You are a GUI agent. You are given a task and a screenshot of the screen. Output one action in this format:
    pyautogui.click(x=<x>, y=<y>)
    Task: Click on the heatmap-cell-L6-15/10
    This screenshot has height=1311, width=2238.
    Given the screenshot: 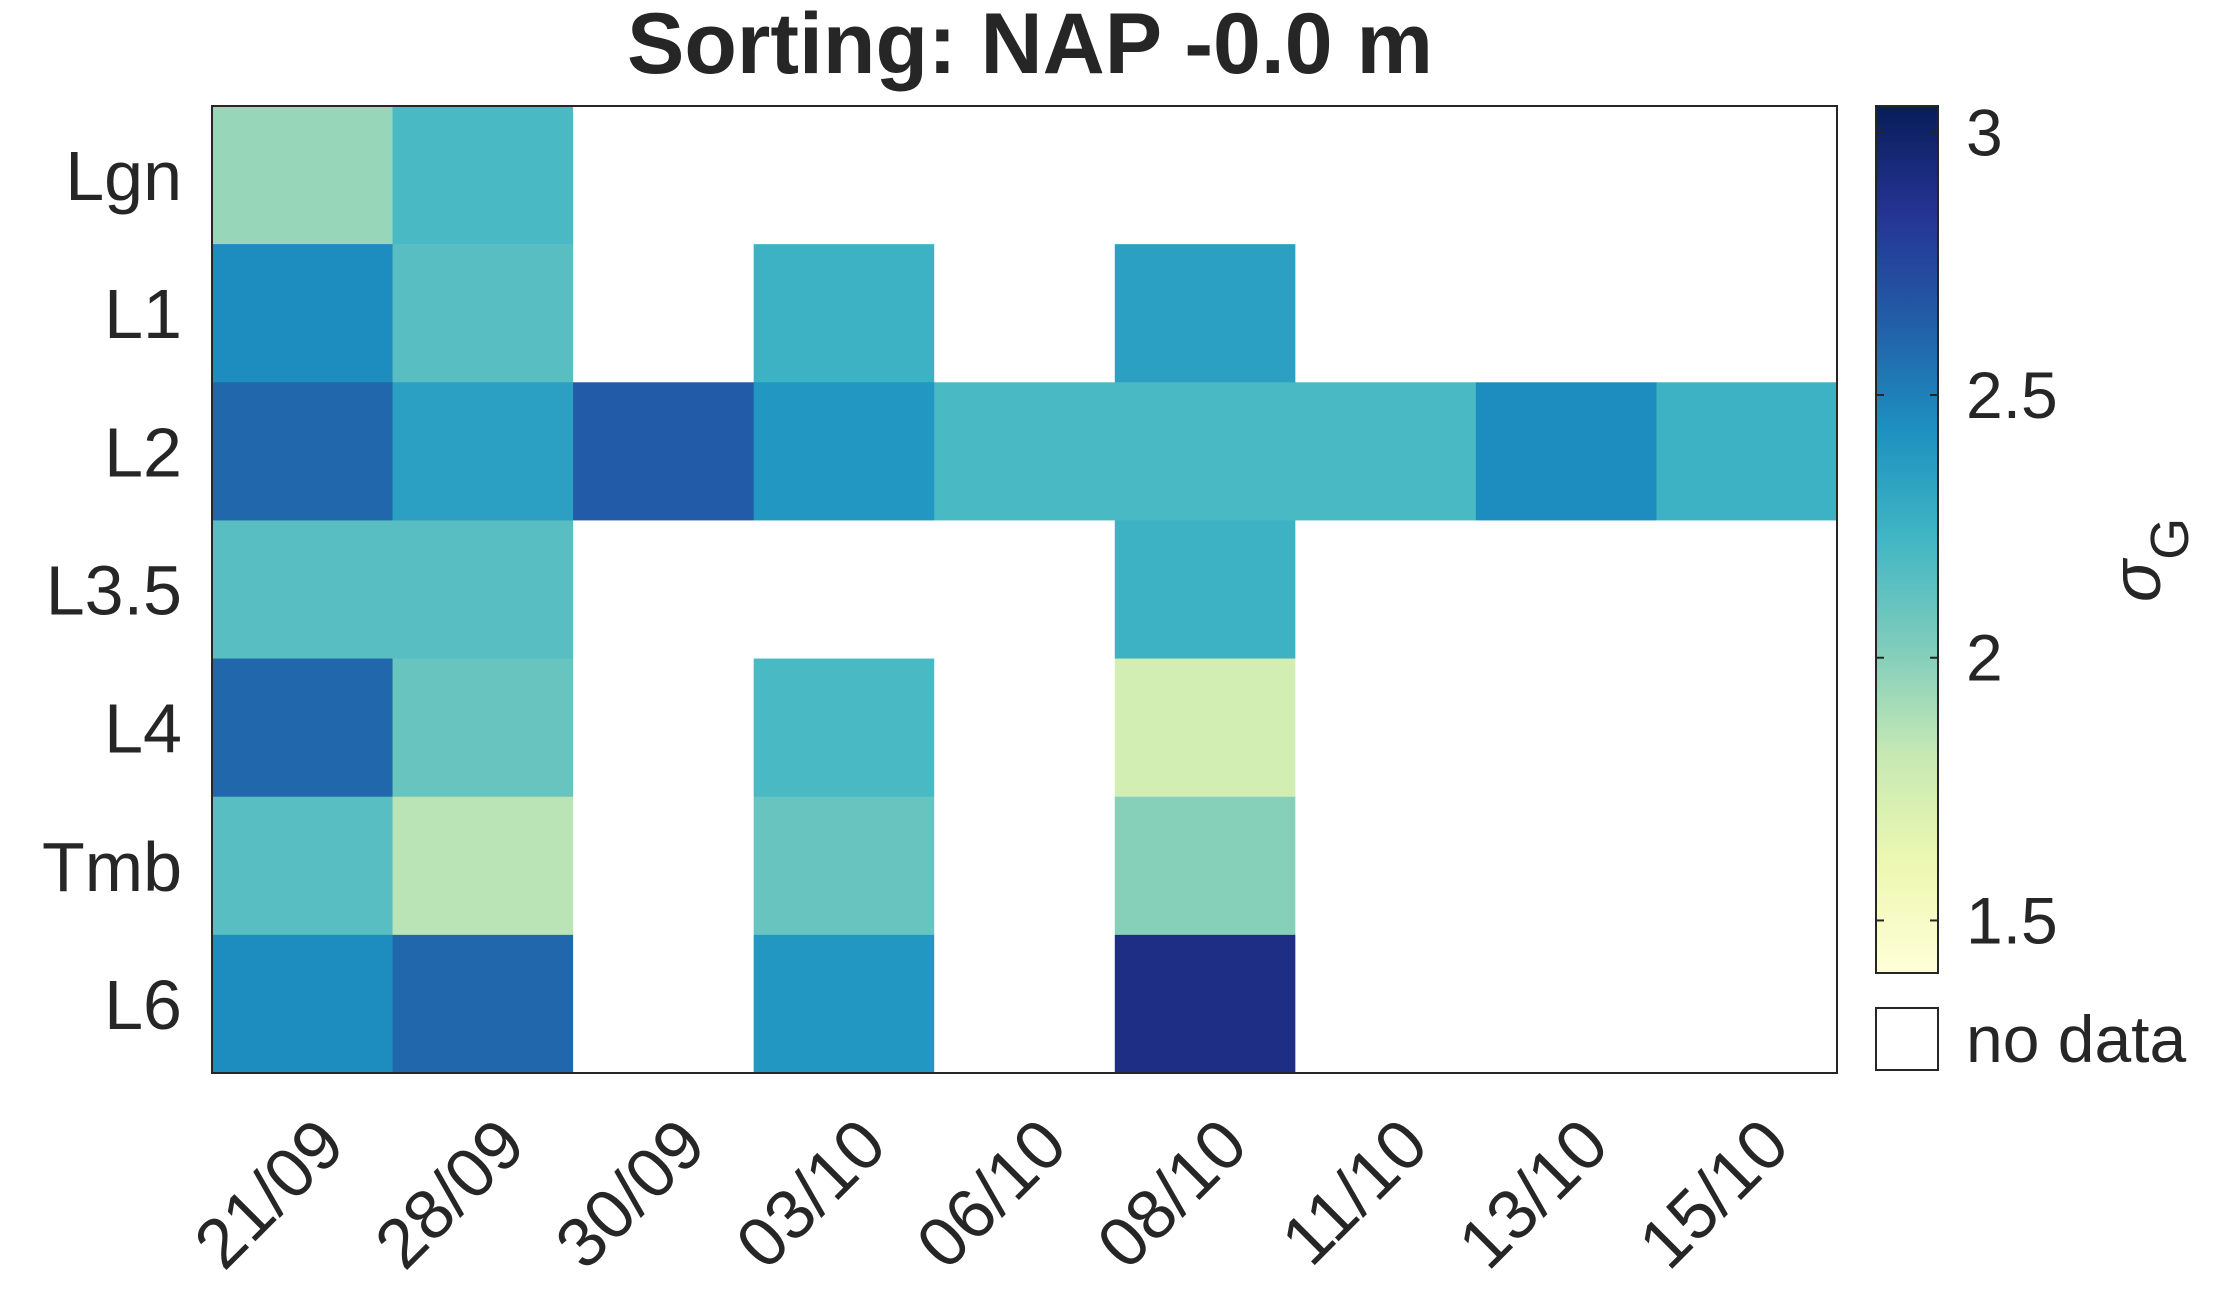 What is the action you would take?
    pyautogui.click(x=1747, y=1004)
    